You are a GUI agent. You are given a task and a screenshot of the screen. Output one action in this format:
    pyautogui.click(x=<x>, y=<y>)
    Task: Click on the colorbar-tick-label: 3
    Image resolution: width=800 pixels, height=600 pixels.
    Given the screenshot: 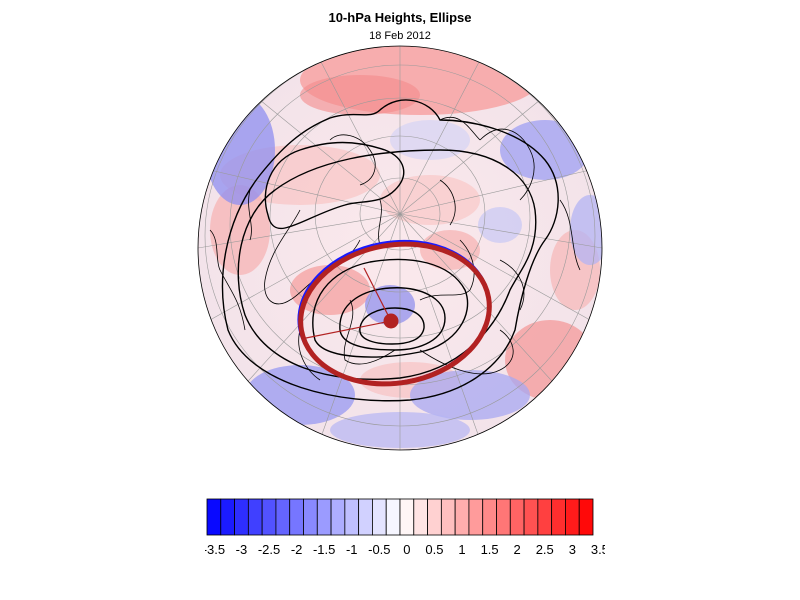 What is the action you would take?
    pyautogui.click(x=572, y=549)
    